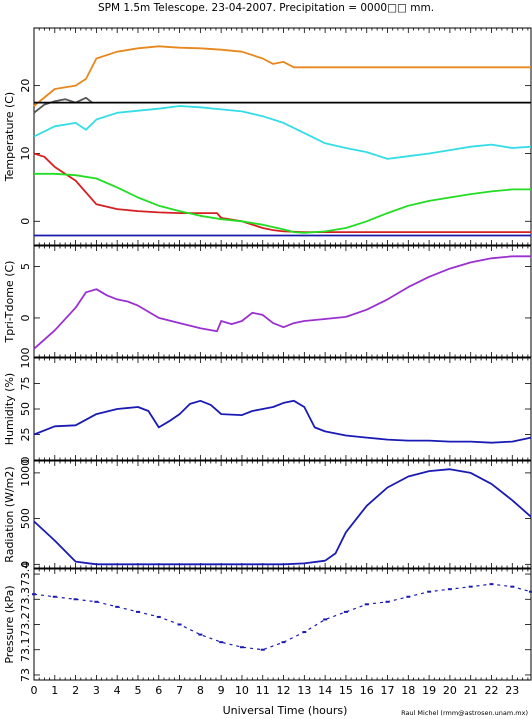 This screenshot has height=719, width=532. Describe the element at coordinates (284, 690) in the screenshot. I see `x-tick-label: 12` at that location.